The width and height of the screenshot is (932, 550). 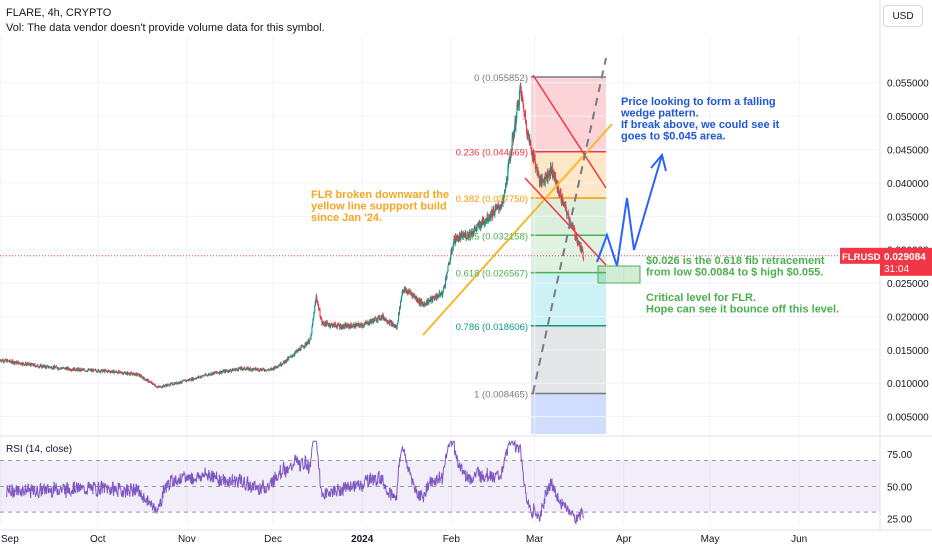 I want to click on annotation-green-fib: from low $0.0084 to $ high $0.055., so click(x=734, y=273).